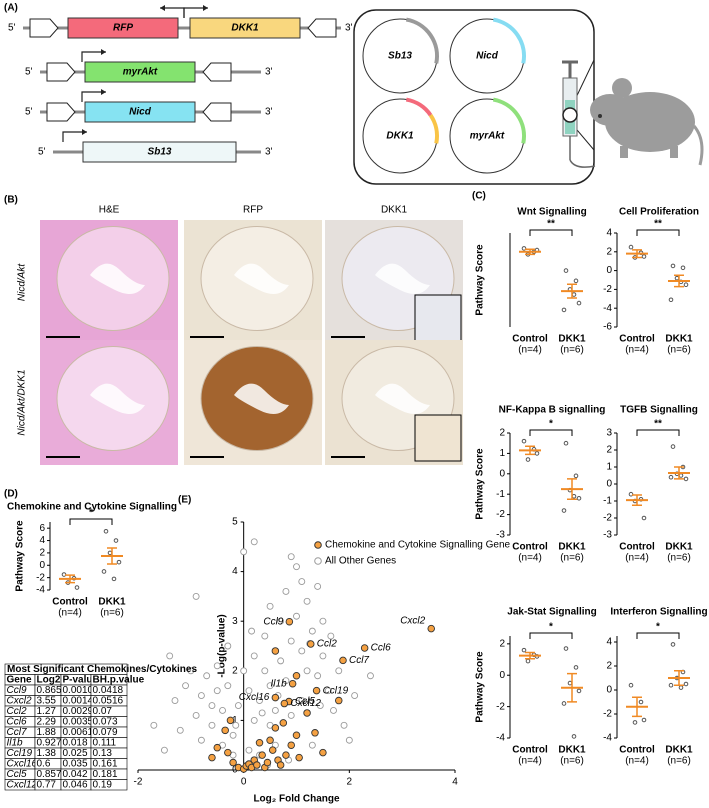  Describe the element at coordinates (117, 278) in the screenshot. I see `lumen` at that location.